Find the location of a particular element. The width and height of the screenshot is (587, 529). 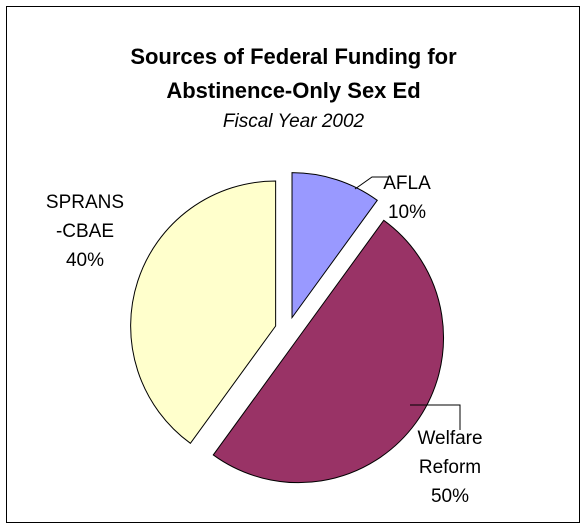

slice-label-welfare-reform-line-3: 50% is located at coordinates (450, 496).